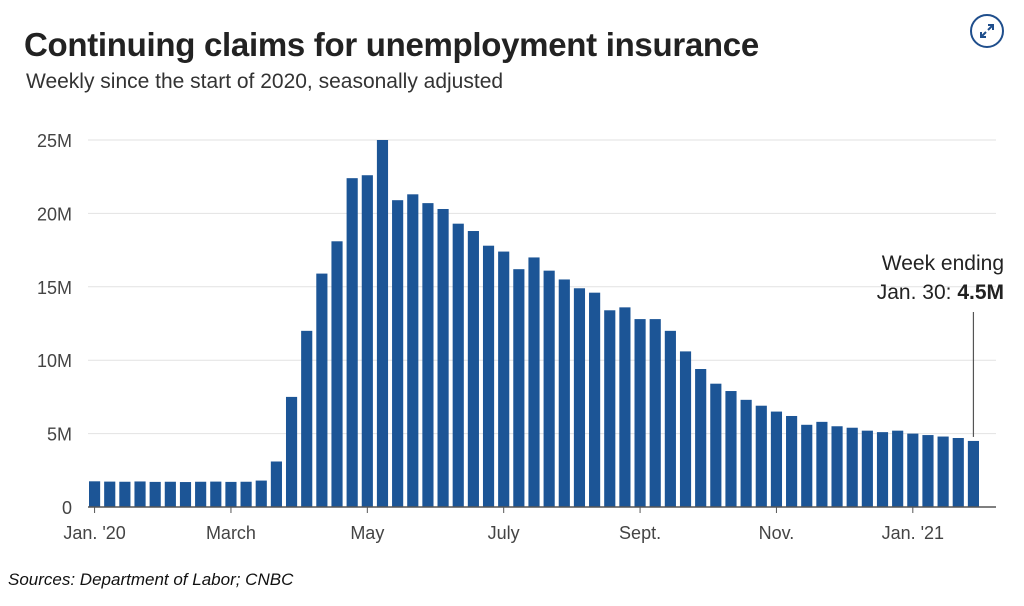  What do you see at coordinates (640, 533) in the screenshot?
I see `x-tick-label: Sept.` at bounding box center [640, 533].